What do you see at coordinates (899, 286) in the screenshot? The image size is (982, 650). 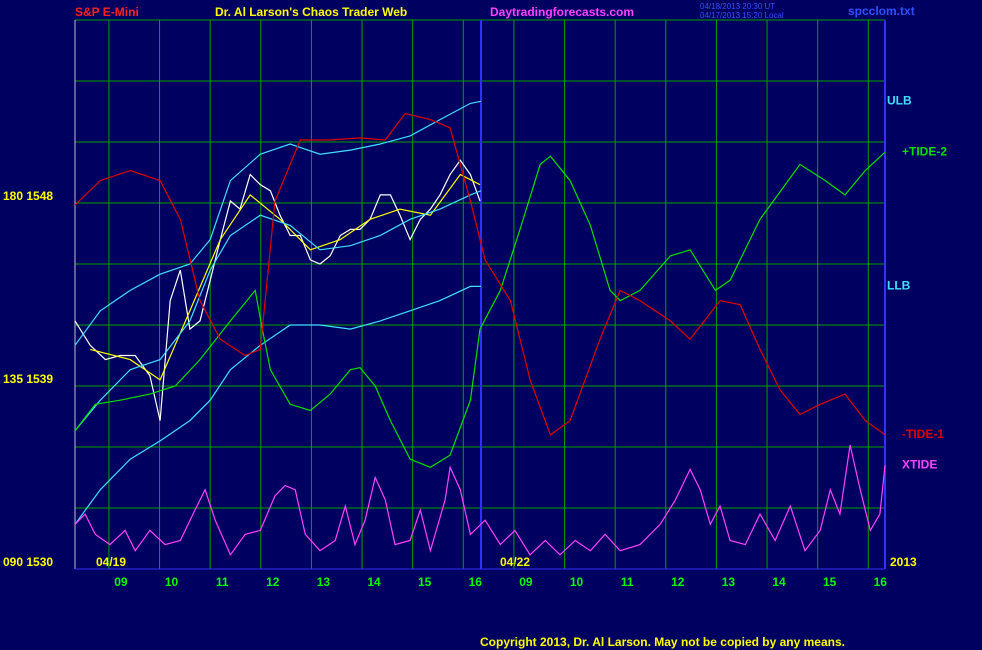 I see `legend-label: LLB` at bounding box center [899, 286].